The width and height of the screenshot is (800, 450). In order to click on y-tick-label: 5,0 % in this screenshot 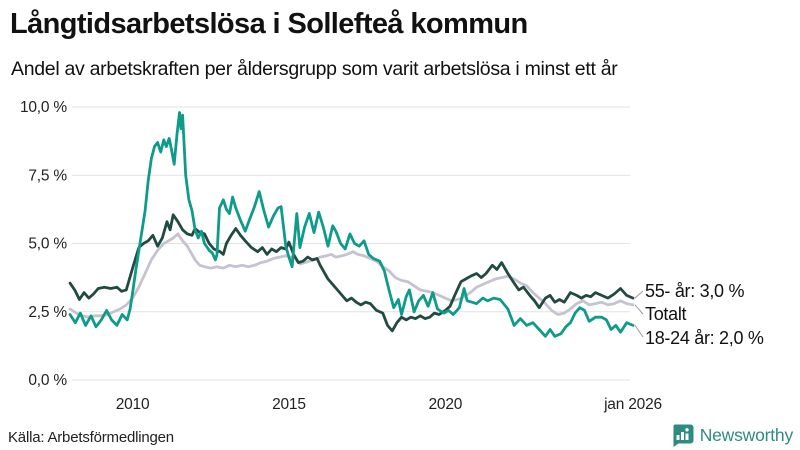, I will do `click(47, 244)`.